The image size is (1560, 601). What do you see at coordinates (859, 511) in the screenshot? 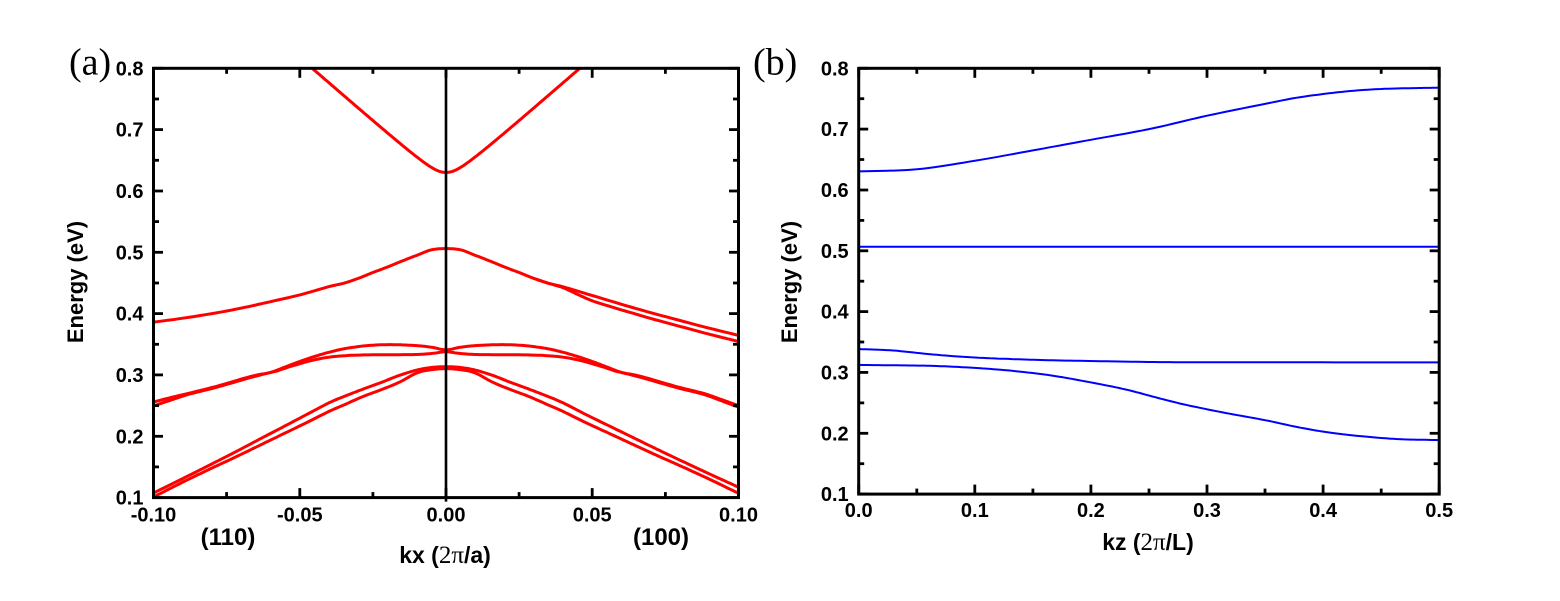
I see `svg-text: 0.0` at bounding box center [859, 511].